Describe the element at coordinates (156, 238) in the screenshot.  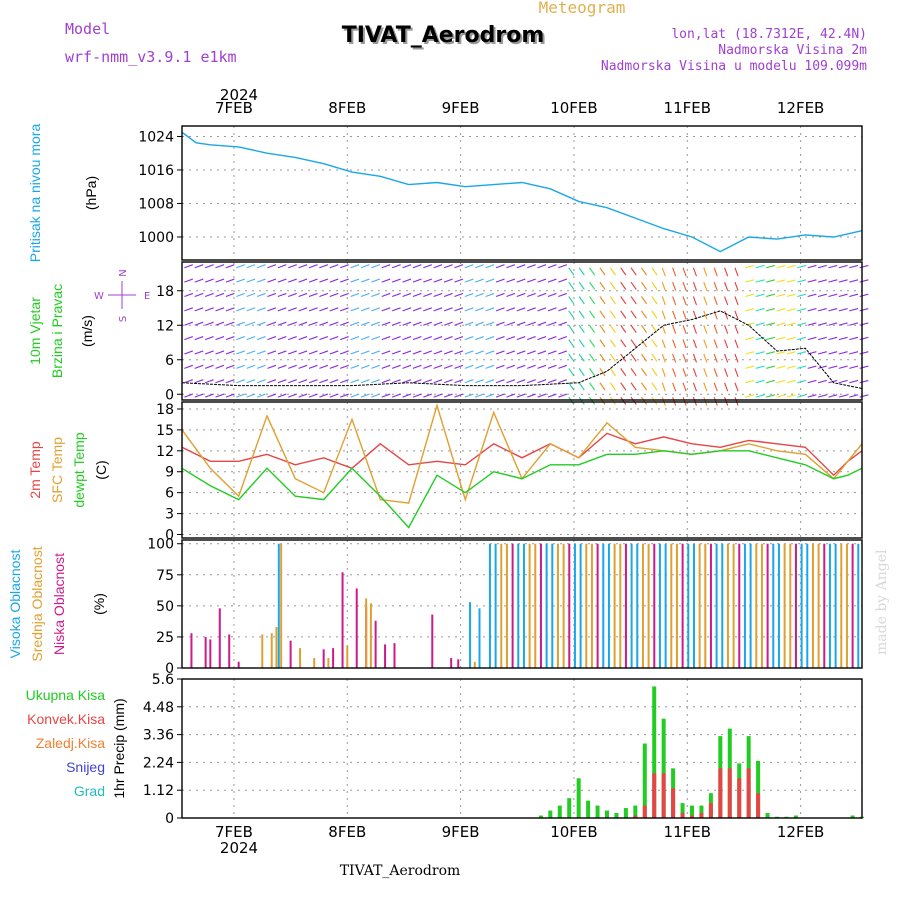
I see `ytick-label: 1000` at that location.